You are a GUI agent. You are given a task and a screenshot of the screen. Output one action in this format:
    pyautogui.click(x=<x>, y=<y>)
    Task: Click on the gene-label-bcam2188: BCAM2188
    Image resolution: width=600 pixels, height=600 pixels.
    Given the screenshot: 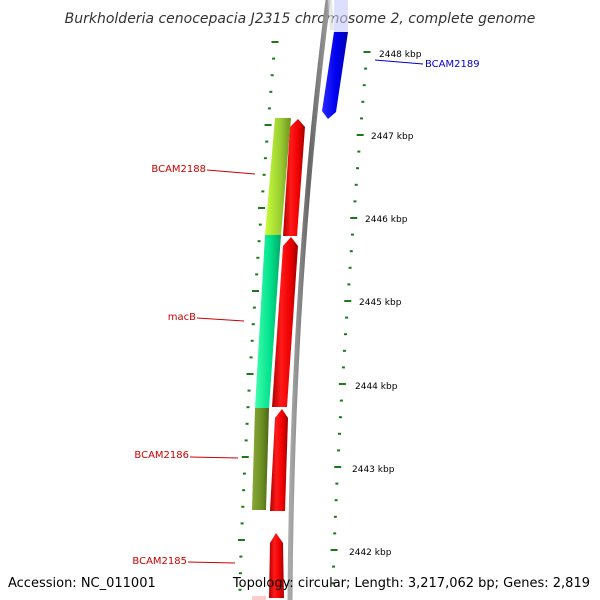 What is the action you would take?
    pyautogui.click(x=178, y=169)
    